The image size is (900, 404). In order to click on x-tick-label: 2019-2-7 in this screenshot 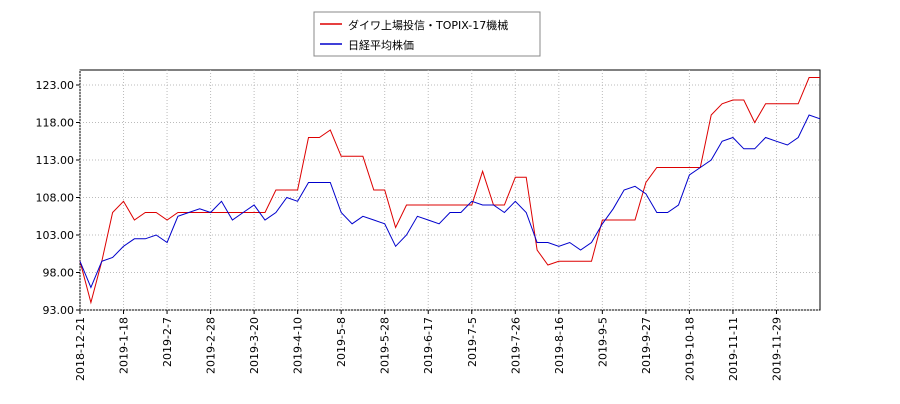, I will do `click(167, 342)`.